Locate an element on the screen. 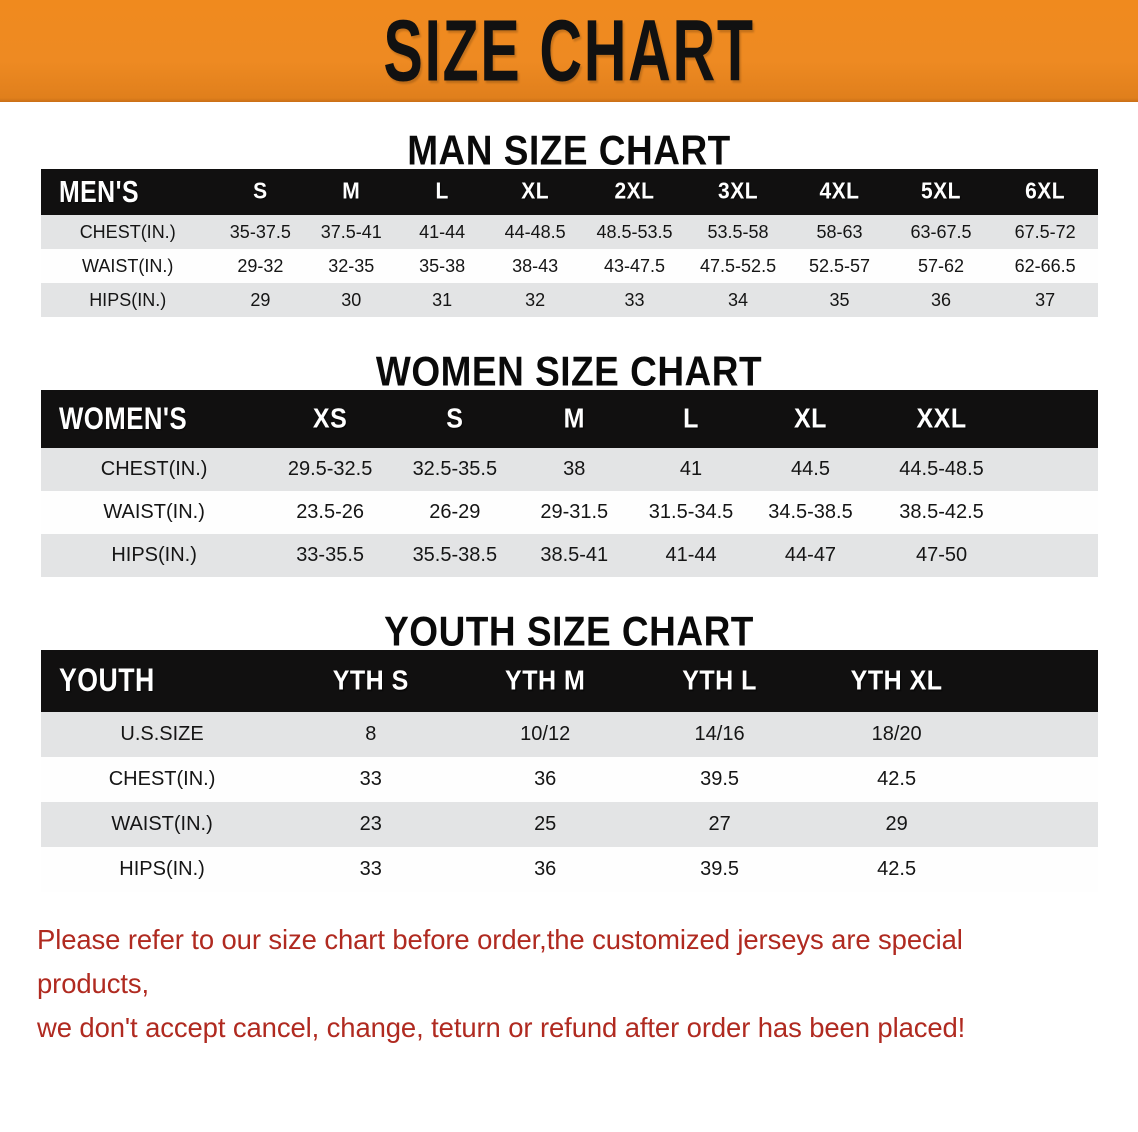 Image resolution: width=1138 pixels, height=1132 pixels. man-header-size-l-label: L is located at coordinates (442, 191).